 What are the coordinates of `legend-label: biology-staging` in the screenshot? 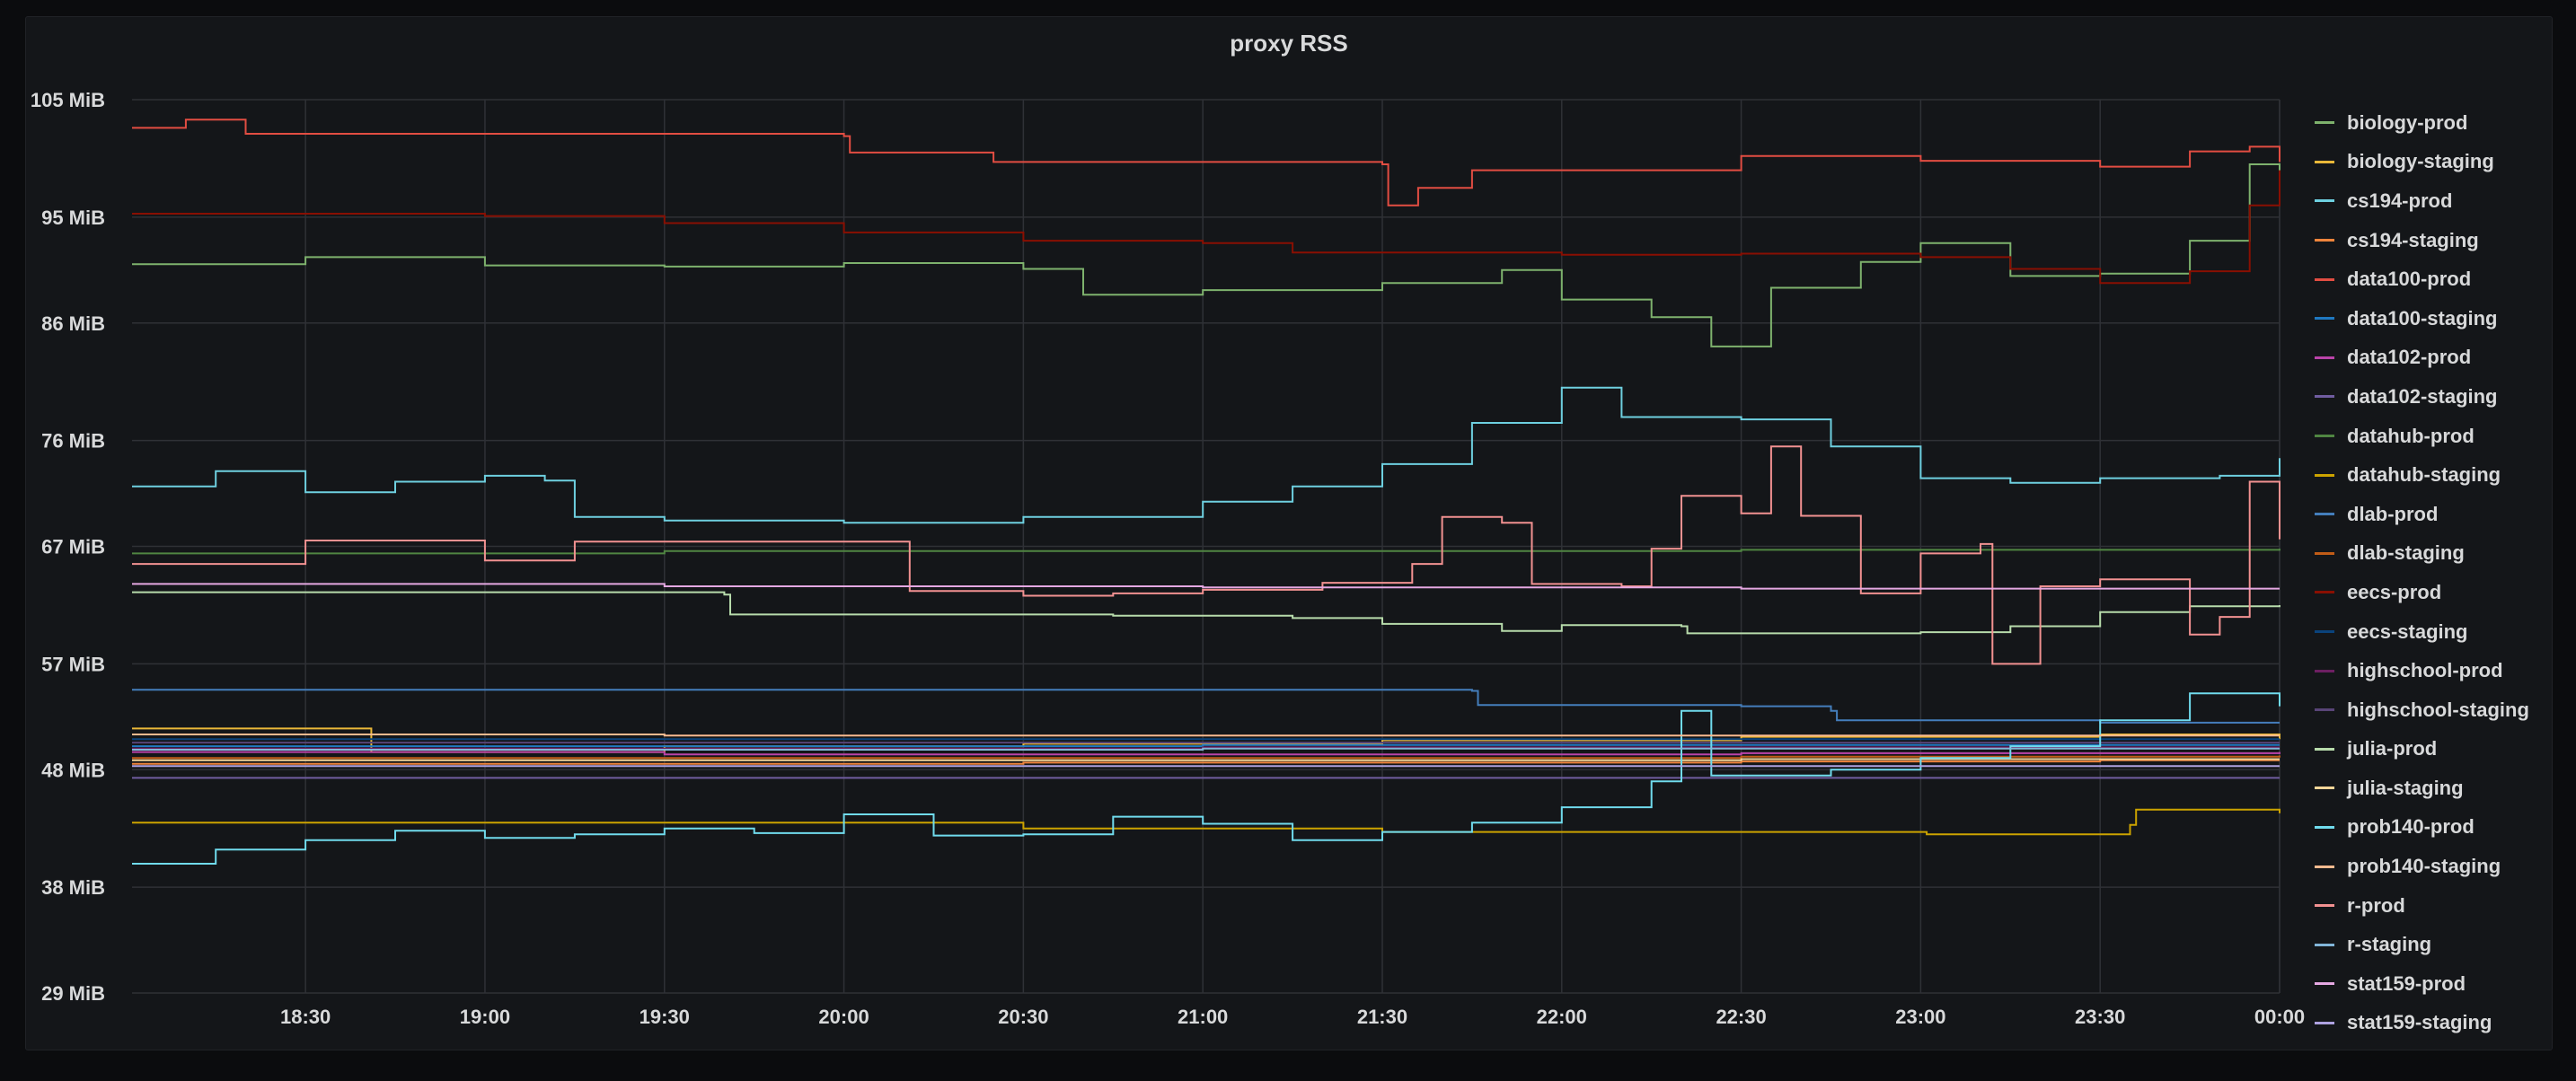 It's located at (2420, 161).